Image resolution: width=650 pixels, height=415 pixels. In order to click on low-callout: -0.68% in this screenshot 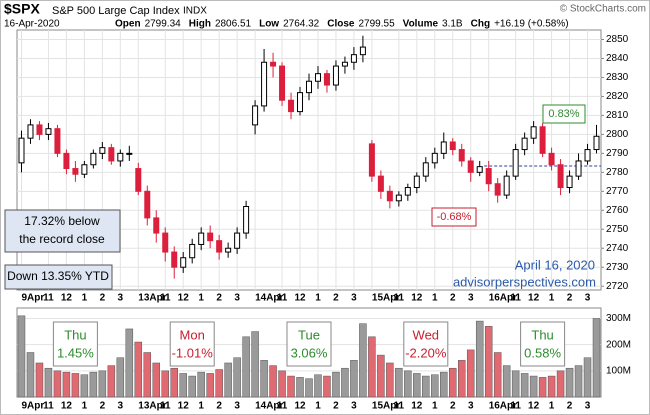, I will do `click(454, 217)`.